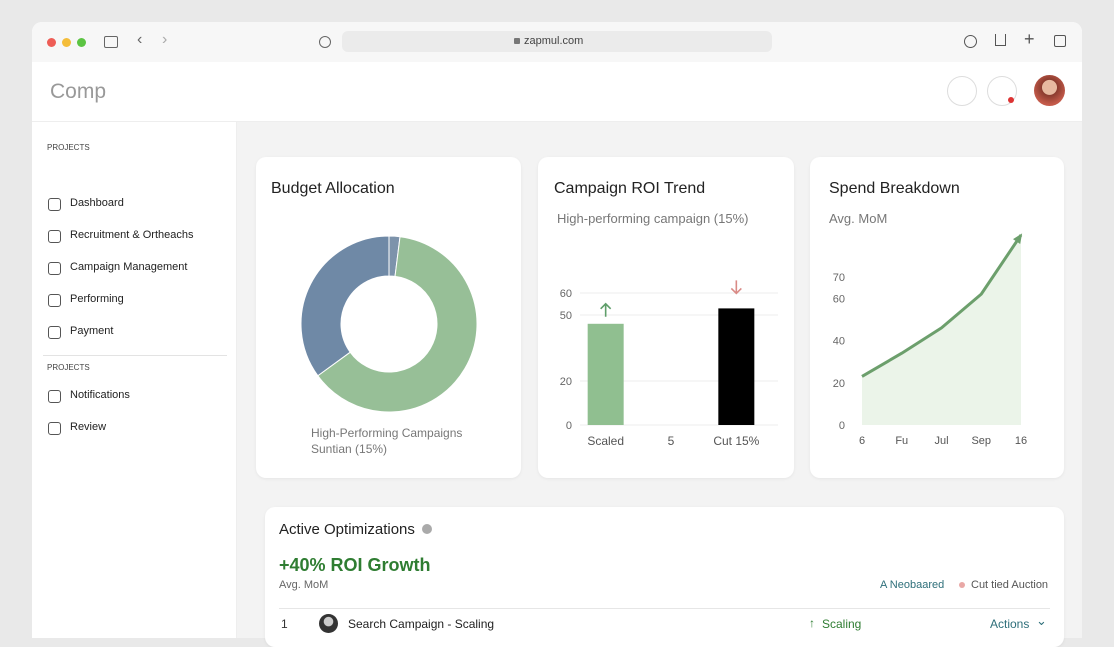 The image size is (1114, 647). I want to click on forward-button: ›, so click(165, 39).